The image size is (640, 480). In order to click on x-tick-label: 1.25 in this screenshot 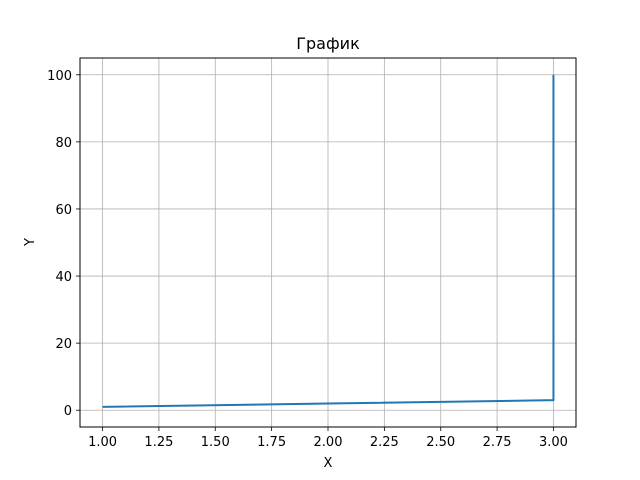, I will do `click(158, 442)`.